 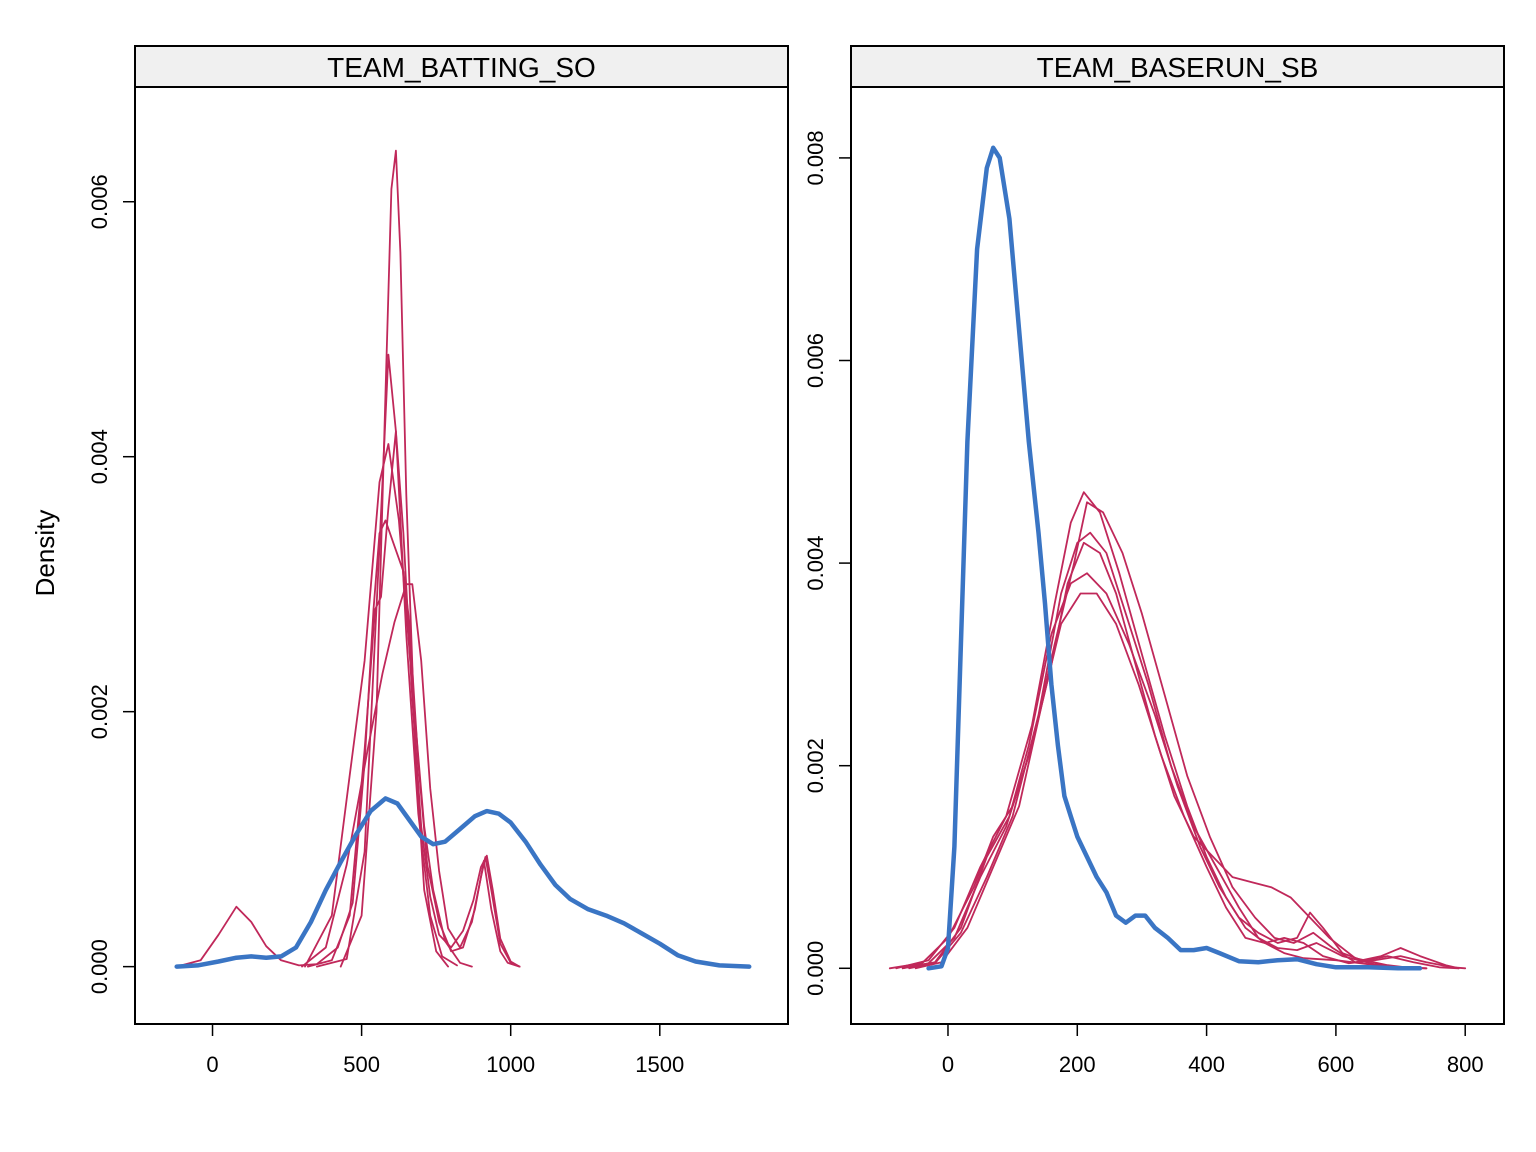 What do you see at coordinates (361, 1064) in the screenshot?
I see `x-tick-label: 500` at bounding box center [361, 1064].